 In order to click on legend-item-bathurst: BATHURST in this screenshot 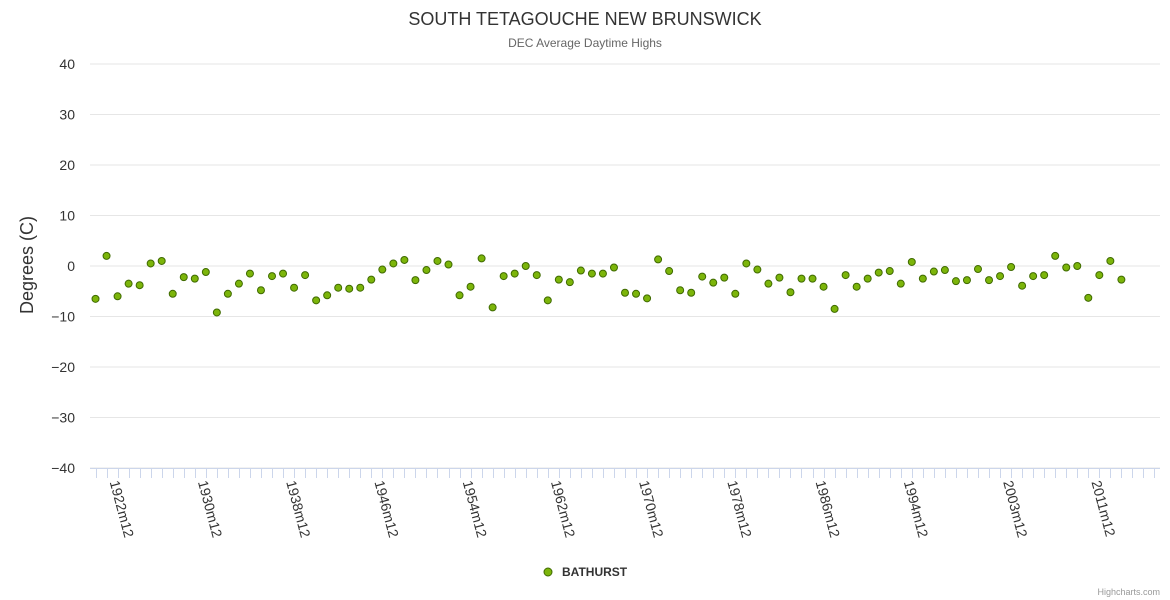, I will do `click(595, 572)`.